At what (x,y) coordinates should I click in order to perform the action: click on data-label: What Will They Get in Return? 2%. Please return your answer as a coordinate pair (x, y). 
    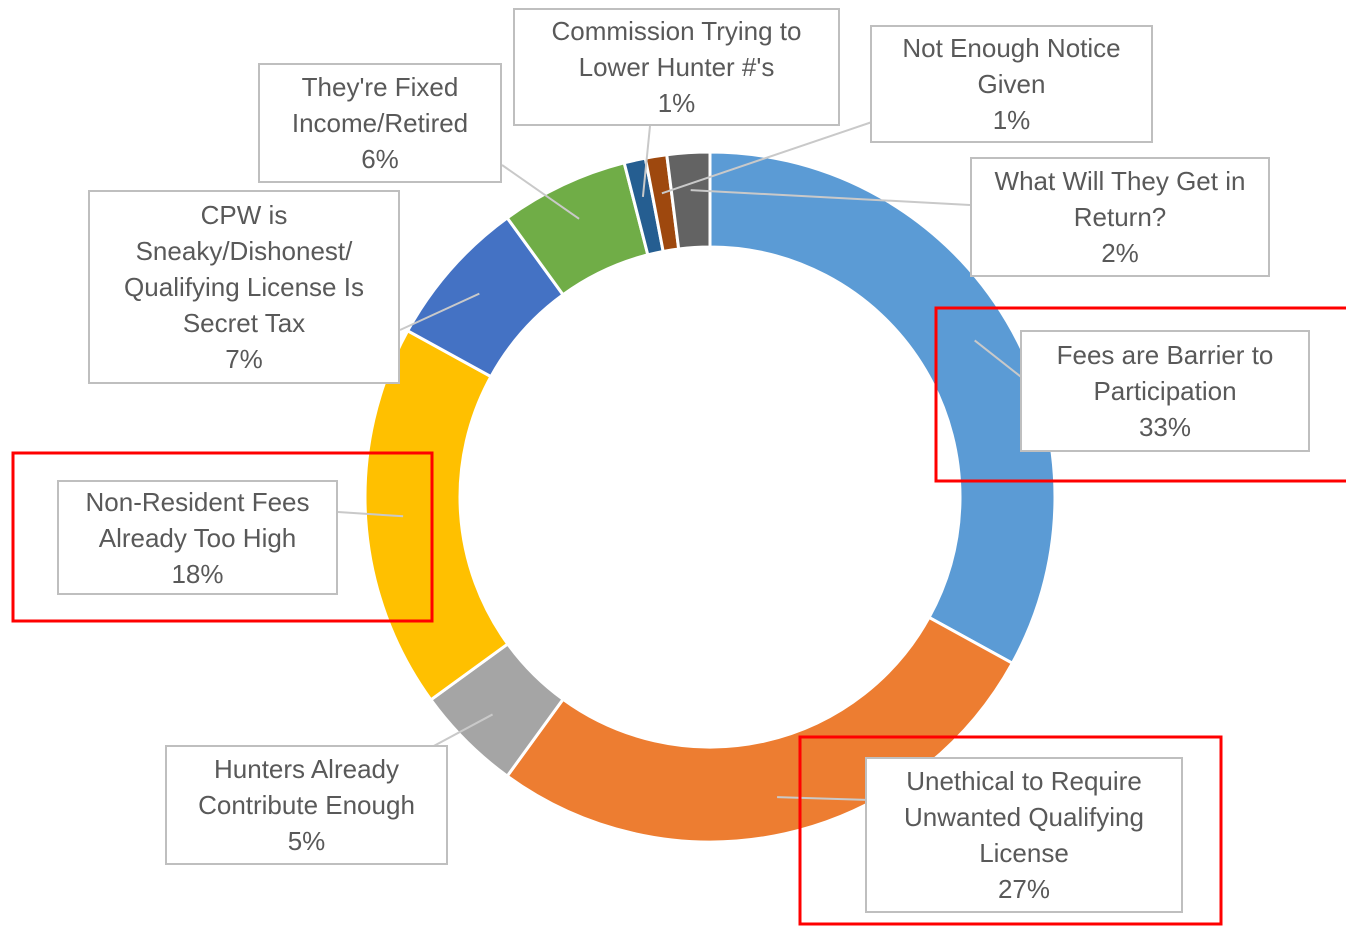
    Looking at the image, I should click on (1120, 217).